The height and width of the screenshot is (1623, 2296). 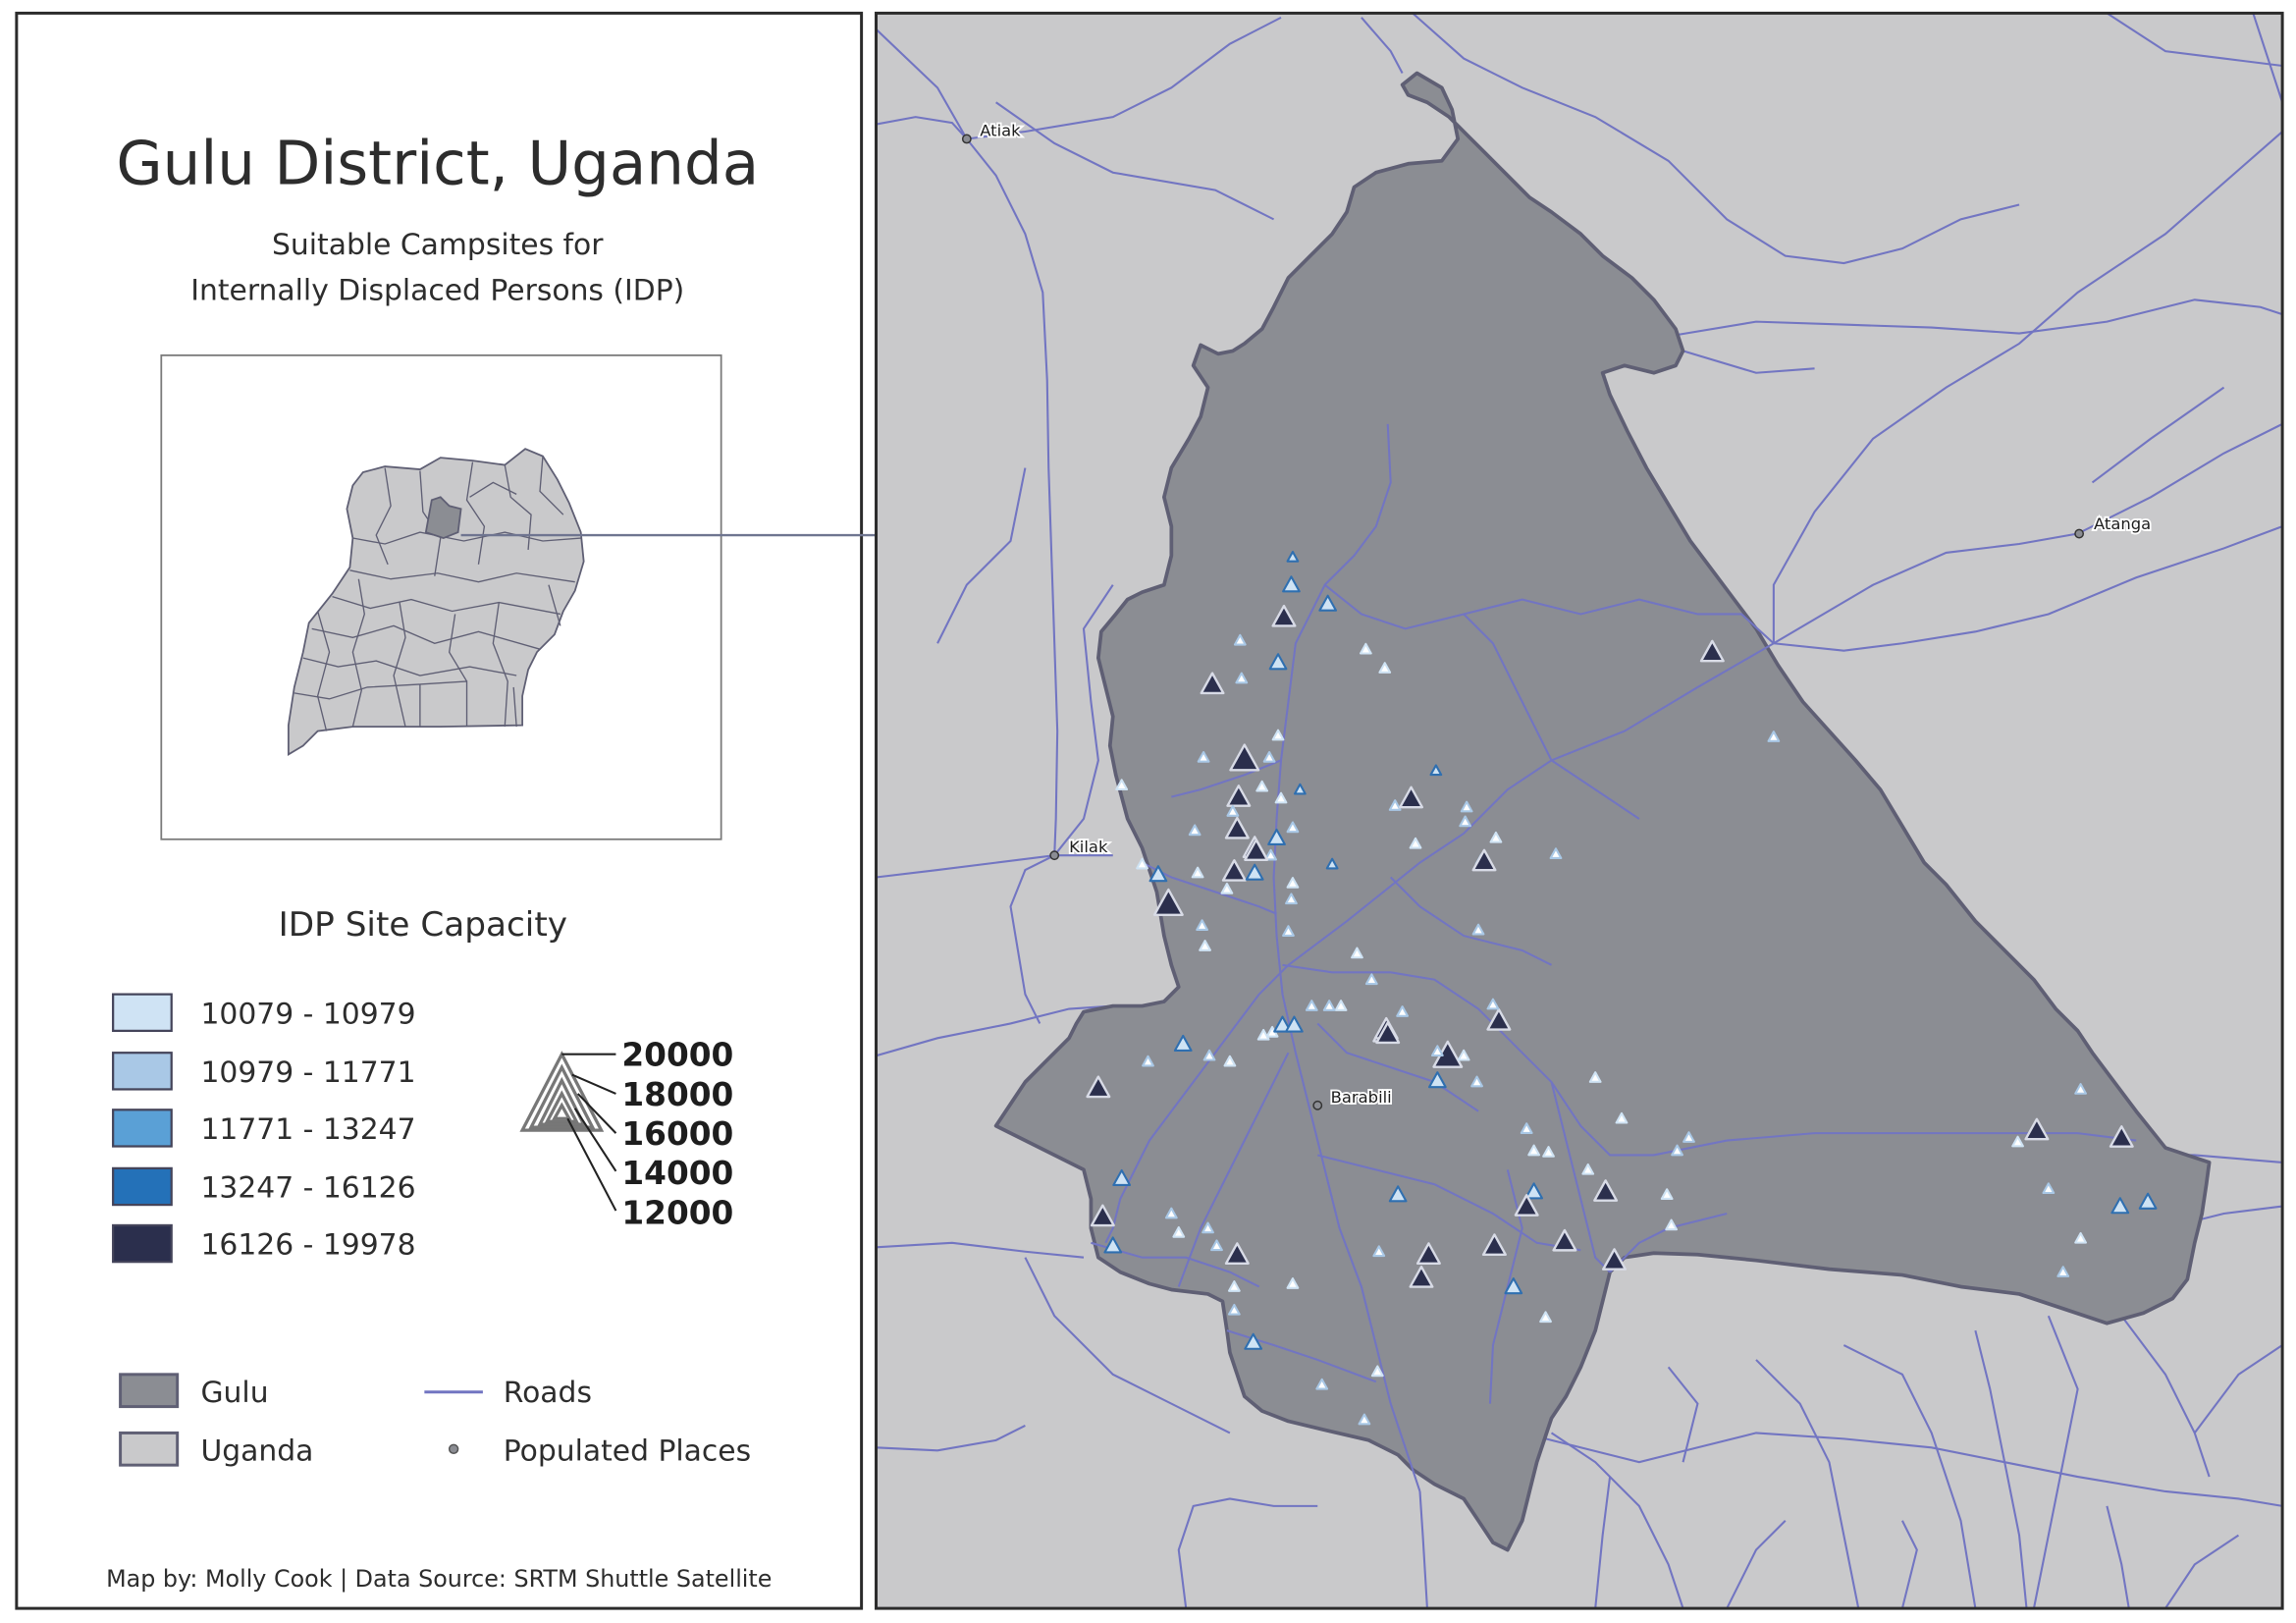 I want to click on legend-class-4: 13247 - 16126, so click(x=264, y=1186).